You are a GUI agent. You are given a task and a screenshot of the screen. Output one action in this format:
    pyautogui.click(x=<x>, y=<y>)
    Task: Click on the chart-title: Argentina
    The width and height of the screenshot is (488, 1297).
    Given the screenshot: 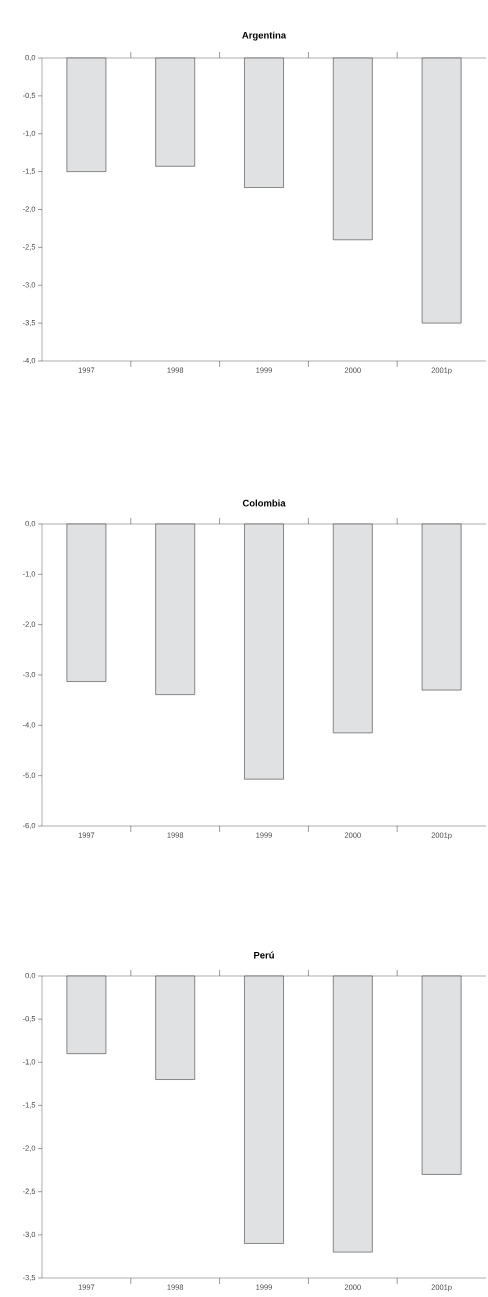 What is the action you would take?
    pyautogui.click(x=264, y=36)
    